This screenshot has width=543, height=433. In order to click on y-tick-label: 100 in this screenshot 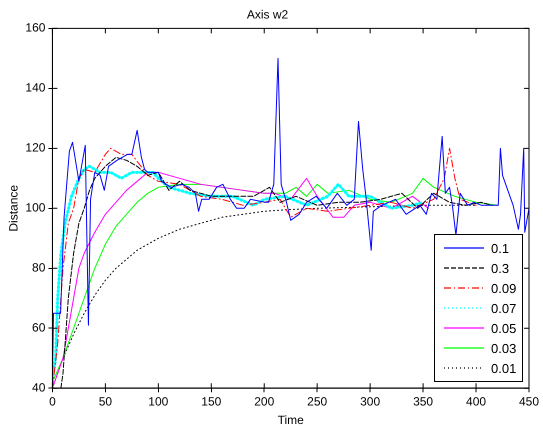, I will do `click(35, 207)`.